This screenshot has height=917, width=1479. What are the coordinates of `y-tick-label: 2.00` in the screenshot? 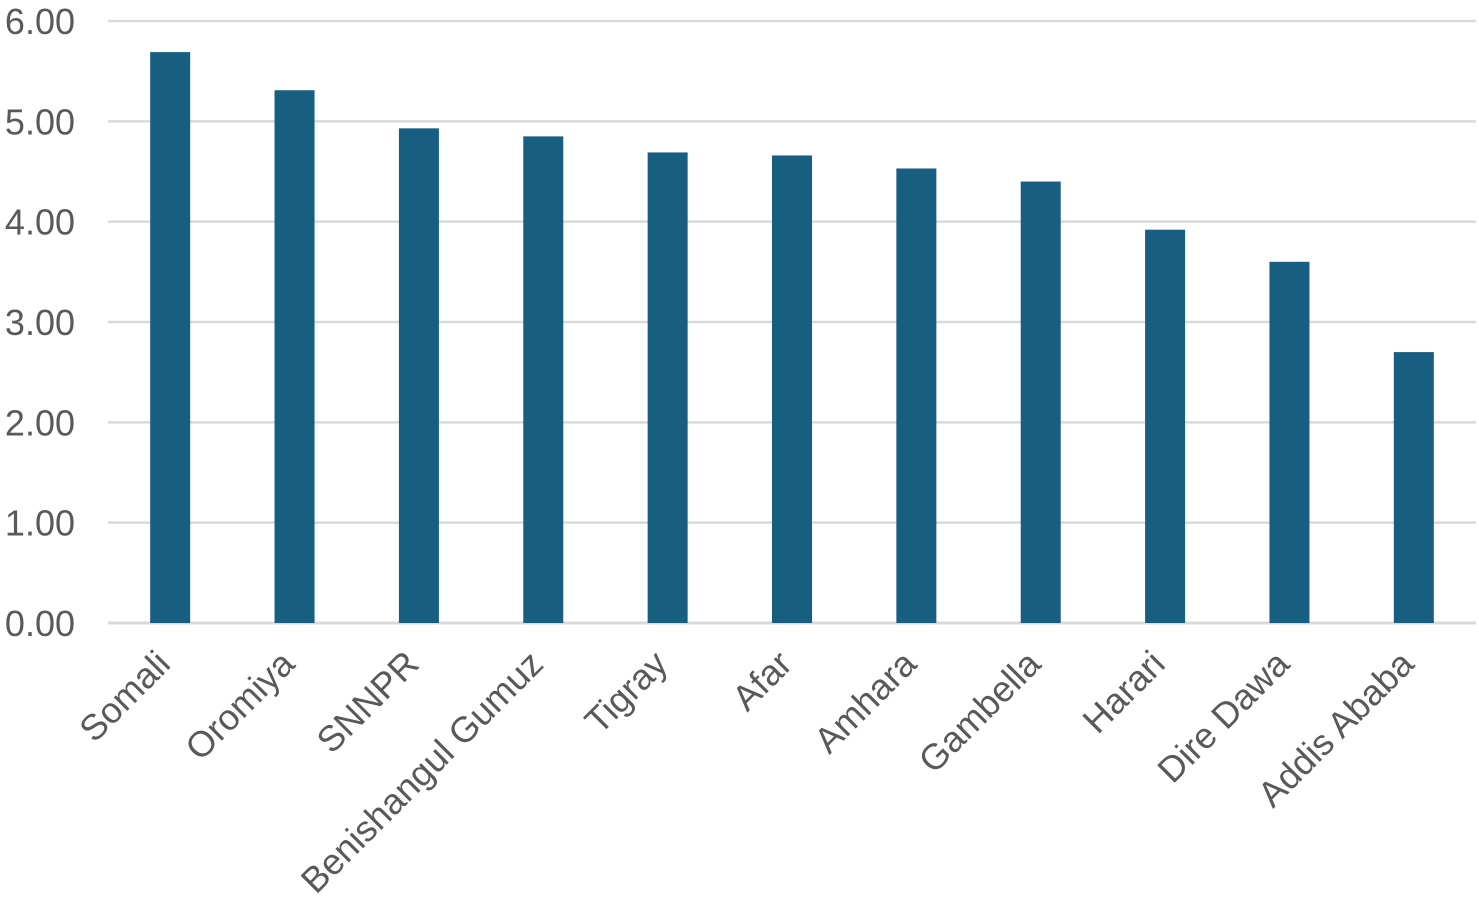 It's located at (40, 422).